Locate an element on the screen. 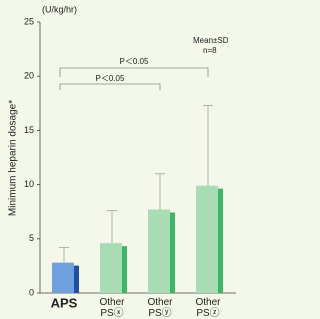 Image resolution: width=320 pixels, height=319 pixels. n-note: n=8 is located at coordinates (210, 50).